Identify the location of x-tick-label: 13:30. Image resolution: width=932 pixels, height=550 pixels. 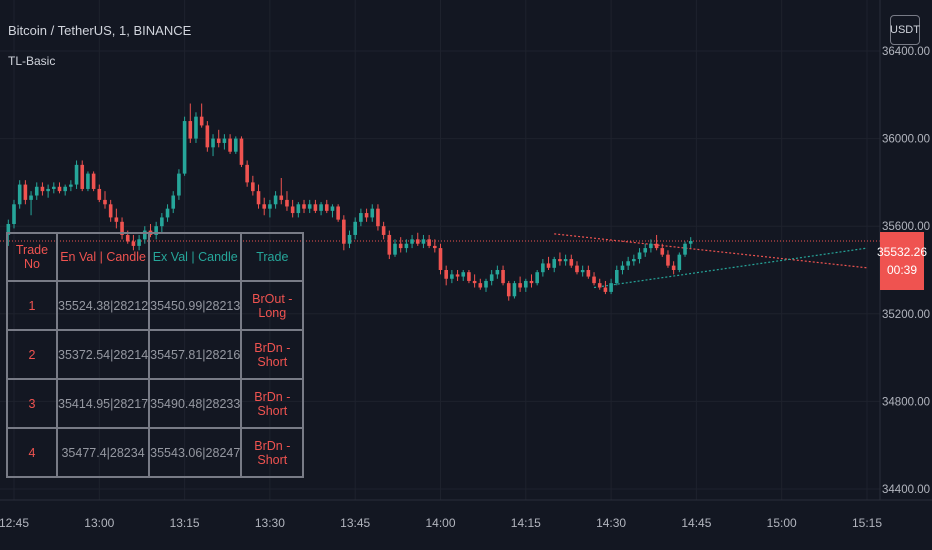
(270, 523).